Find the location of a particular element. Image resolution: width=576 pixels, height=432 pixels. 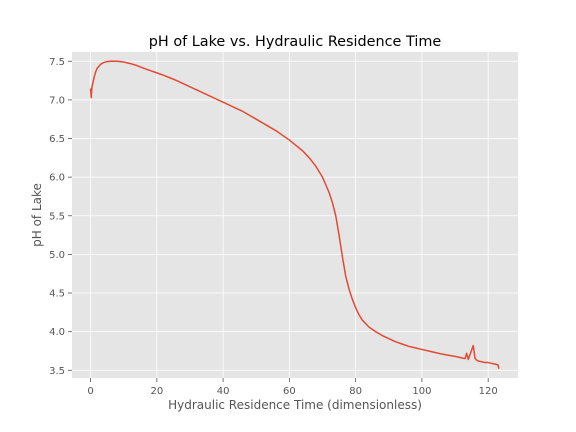

x-axis-ticks: 0 20 40 60 80 100 120 is located at coordinates (292, 387).